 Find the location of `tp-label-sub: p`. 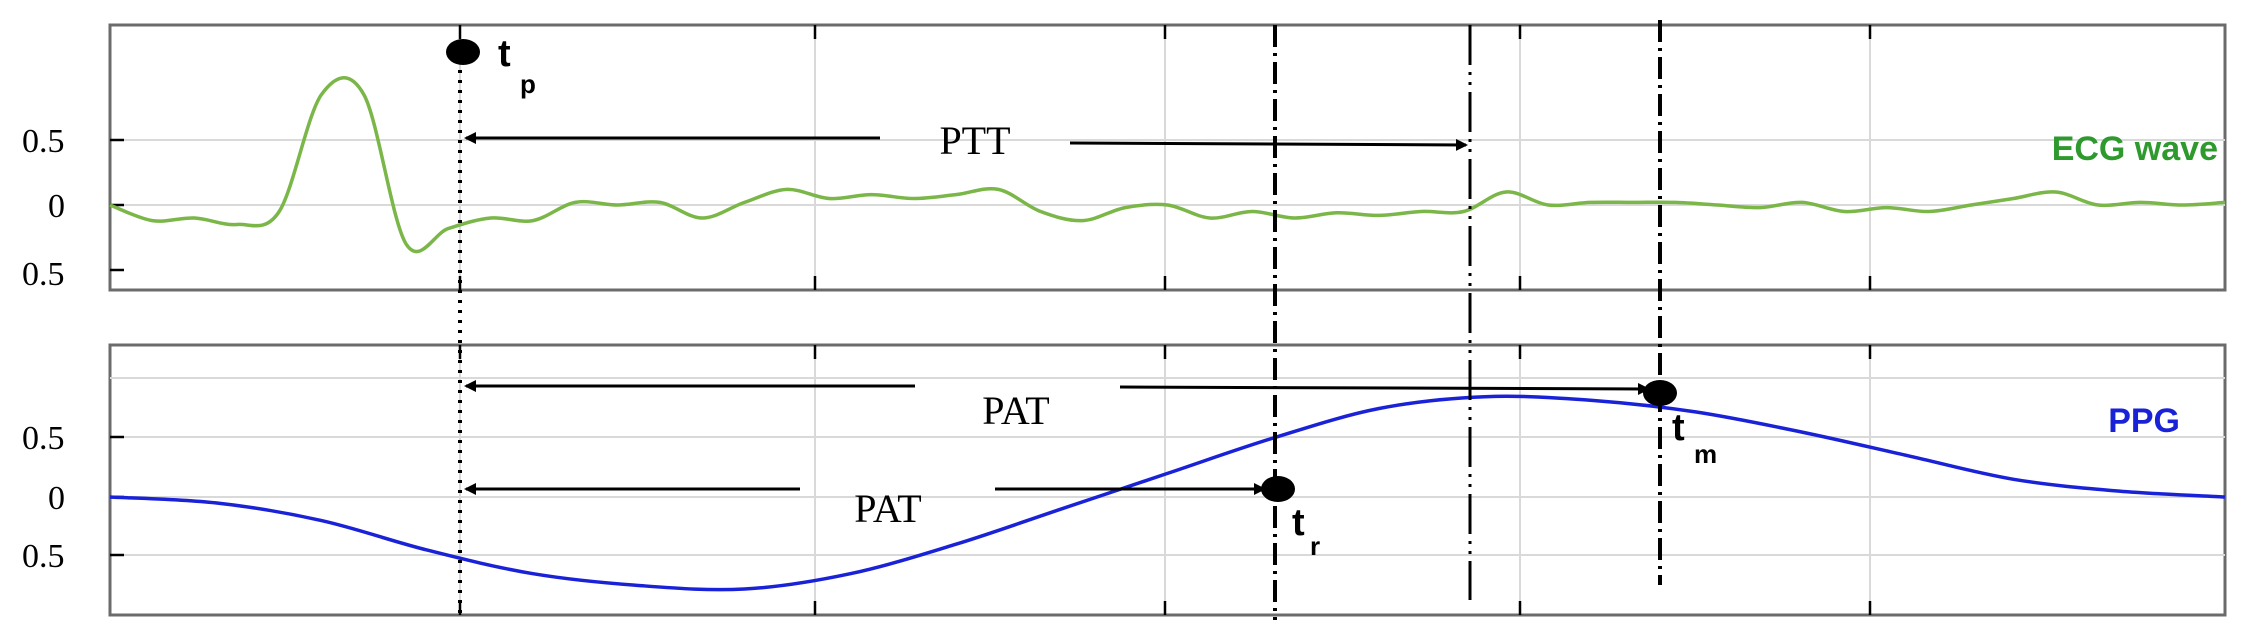

tp-label-sub: p is located at coordinates (528, 84).